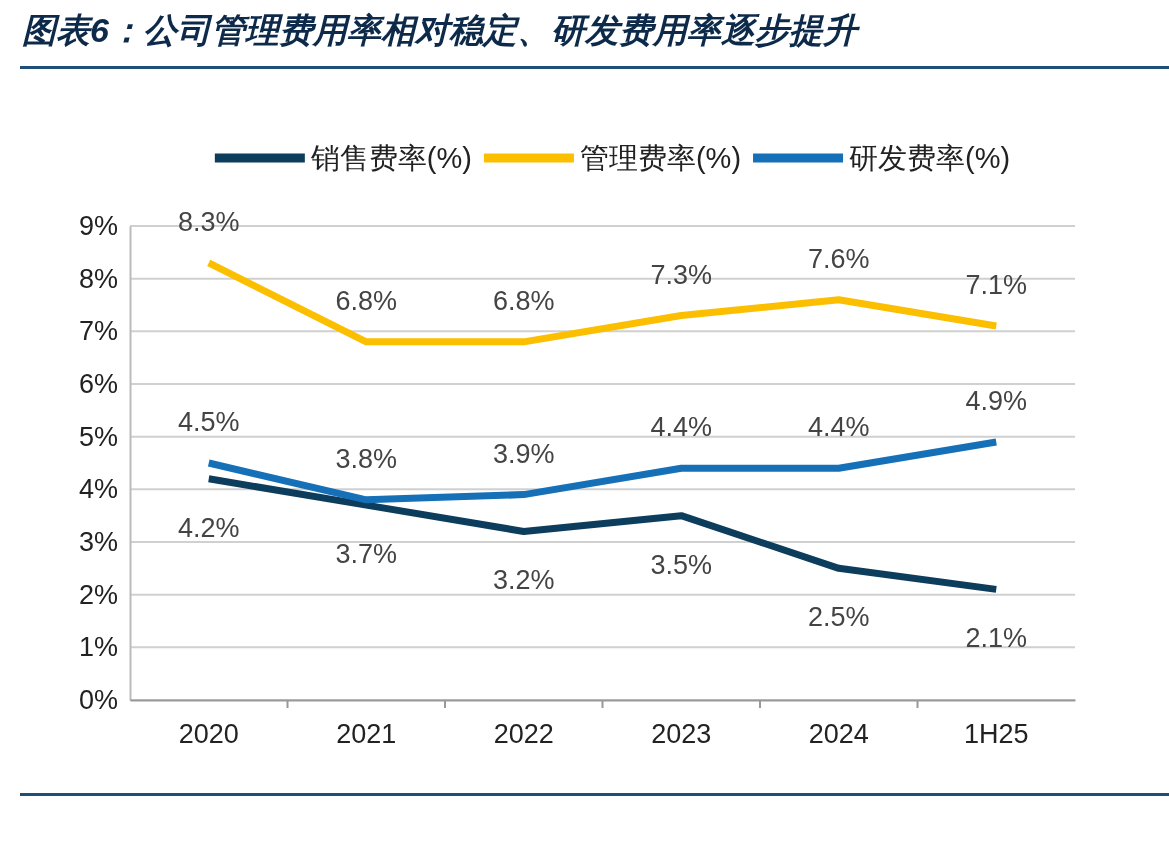 This screenshot has width=1169, height=866. Describe the element at coordinates (996, 638) in the screenshot. I see `data-label: 2.1%` at that location.